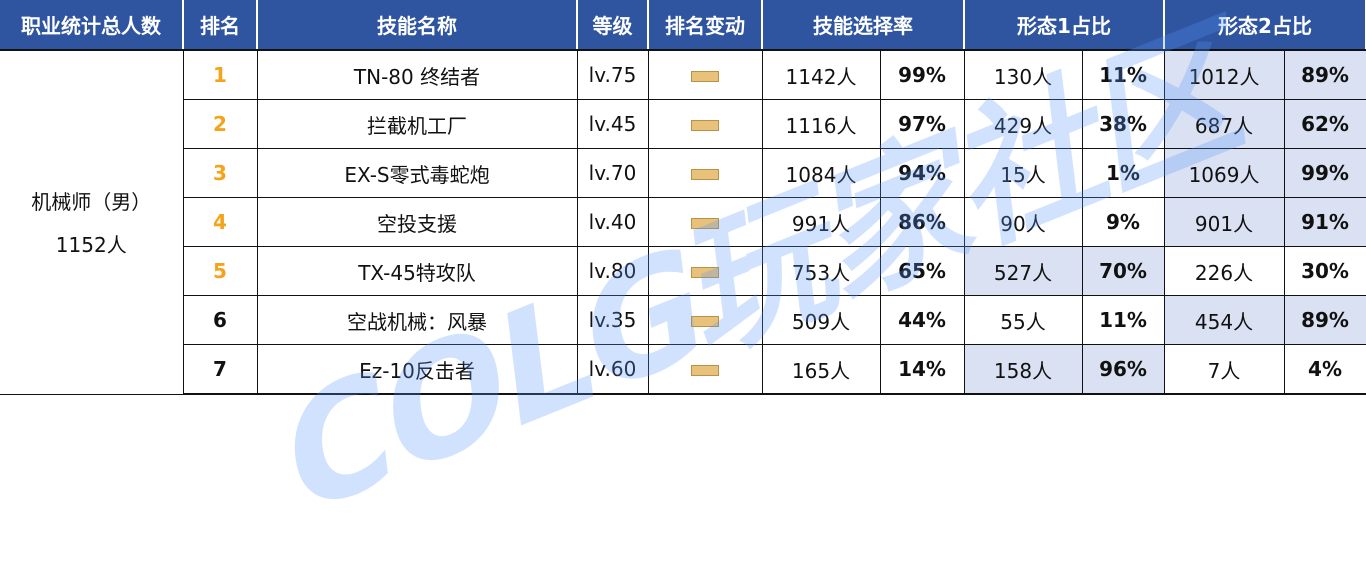 This screenshot has height=562, width=1366. I want to click on profession-cell: 机械师（男） 1152人, so click(92, 222).